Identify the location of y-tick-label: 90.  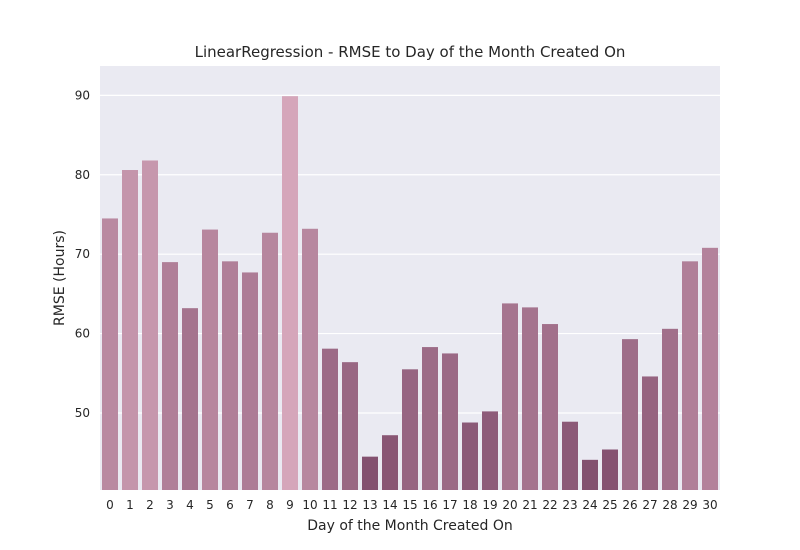
(82, 95).